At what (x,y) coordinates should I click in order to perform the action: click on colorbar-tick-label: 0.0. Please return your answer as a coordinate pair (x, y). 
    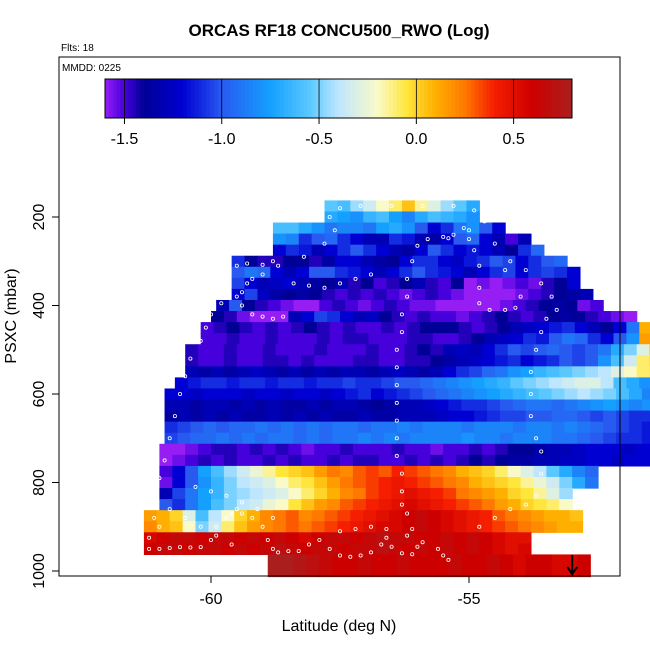
    Looking at the image, I should click on (416, 139).